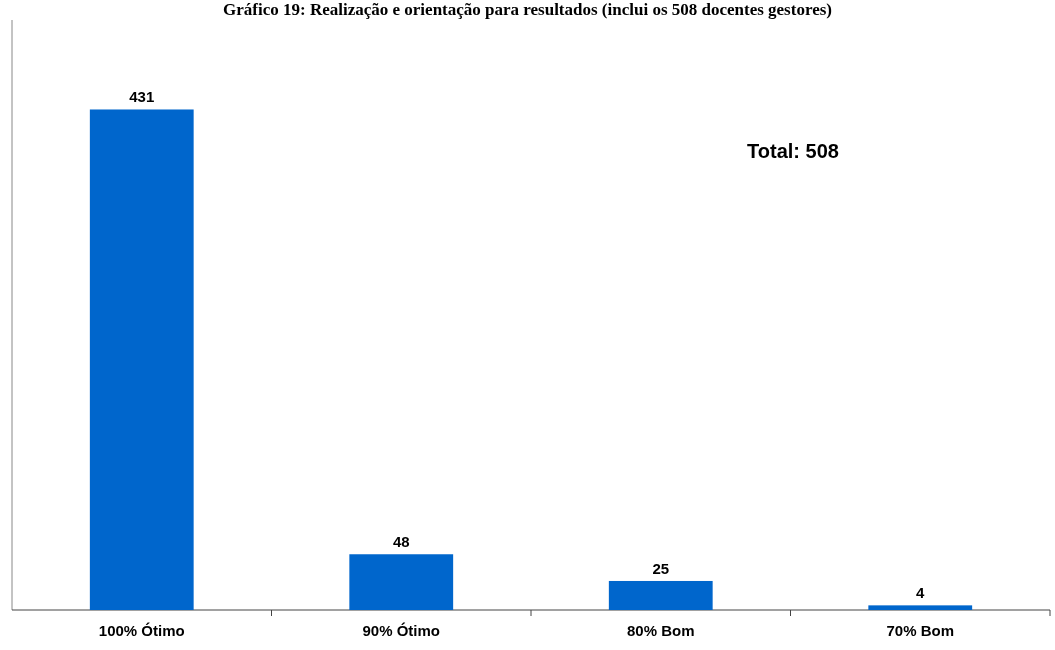 The image size is (1055, 650). I want to click on x-tick-label: 100% Ótimo, so click(141, 630).